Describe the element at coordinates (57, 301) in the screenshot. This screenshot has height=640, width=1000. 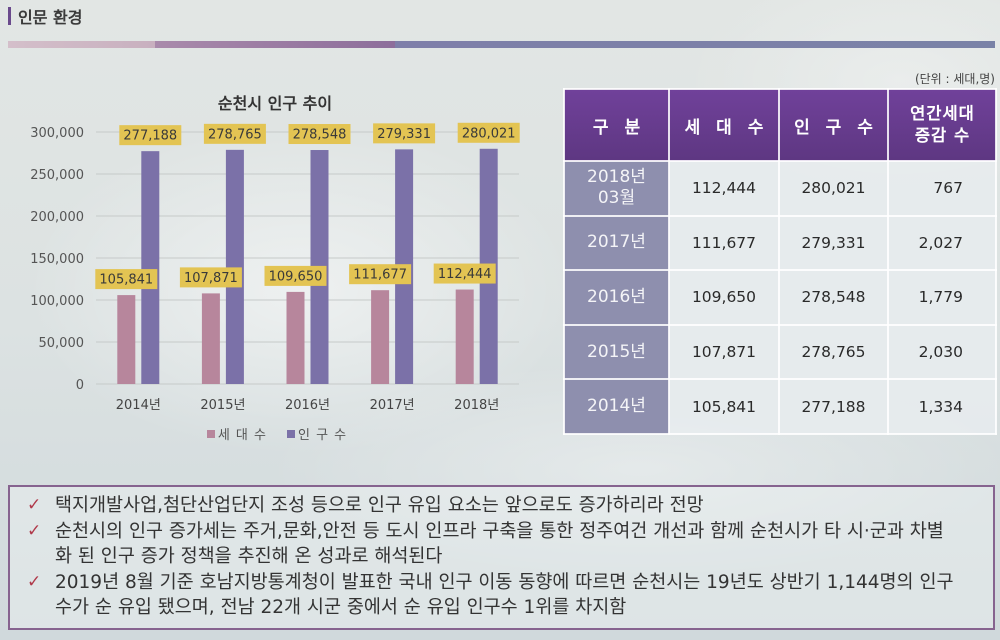
I see `y-tick-label: 100,000` at that location.